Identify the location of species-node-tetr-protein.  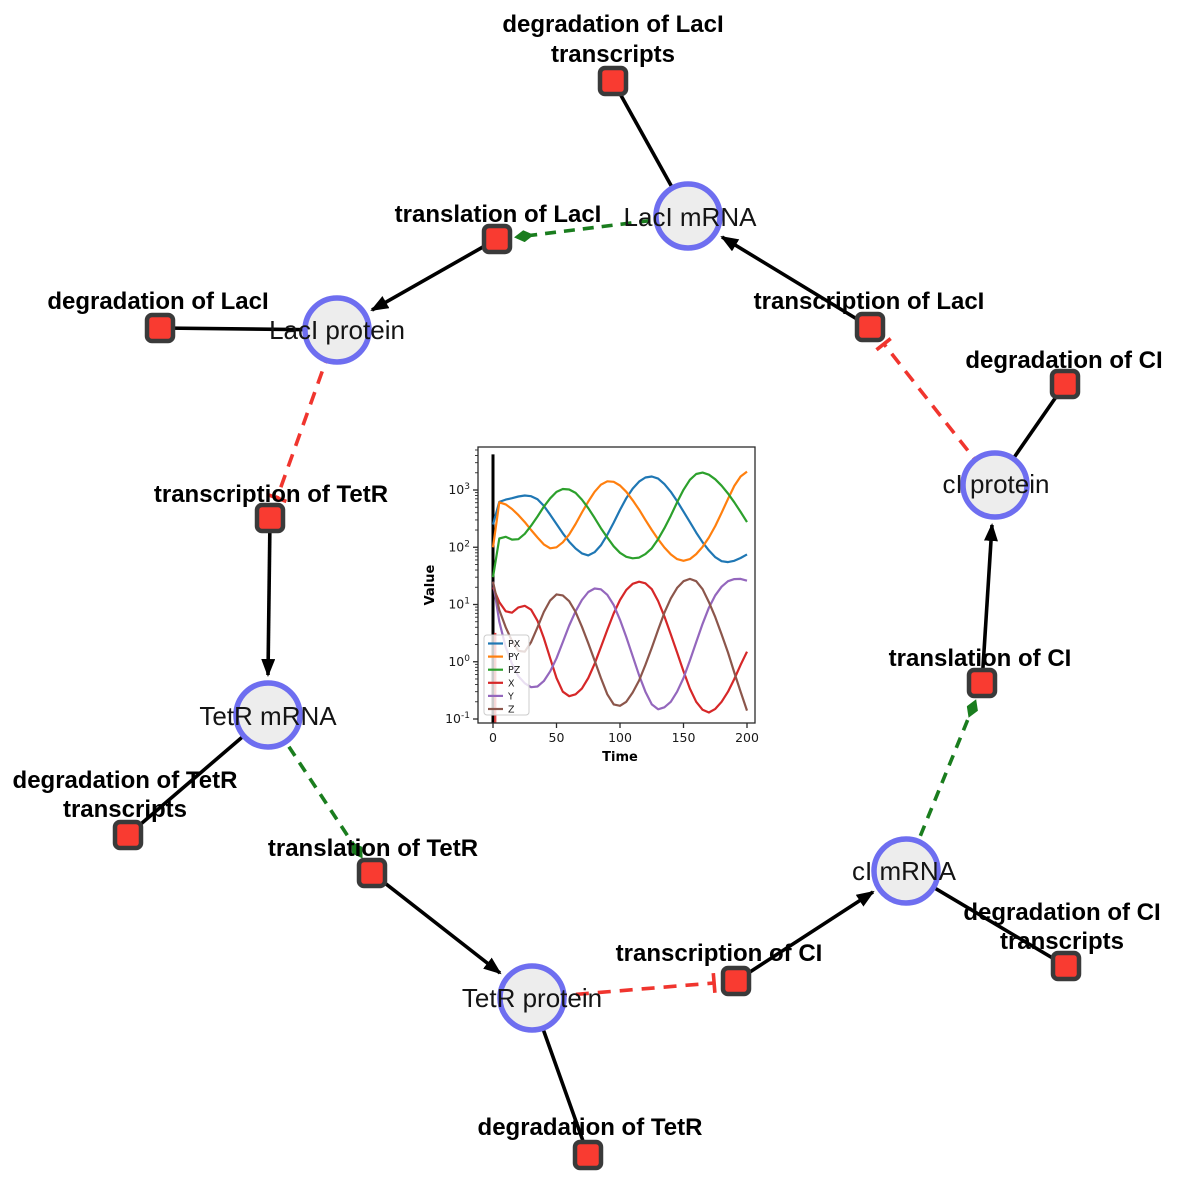
(532, 998).